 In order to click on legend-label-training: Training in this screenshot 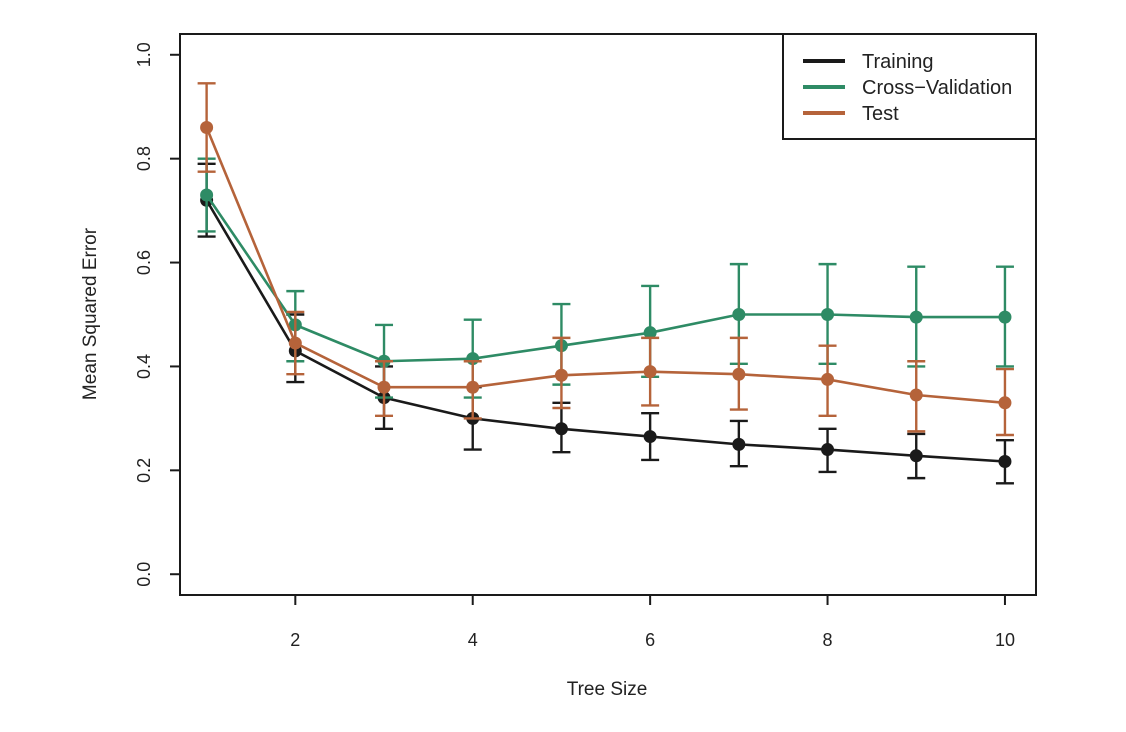, I will do `click(898, 62)`.